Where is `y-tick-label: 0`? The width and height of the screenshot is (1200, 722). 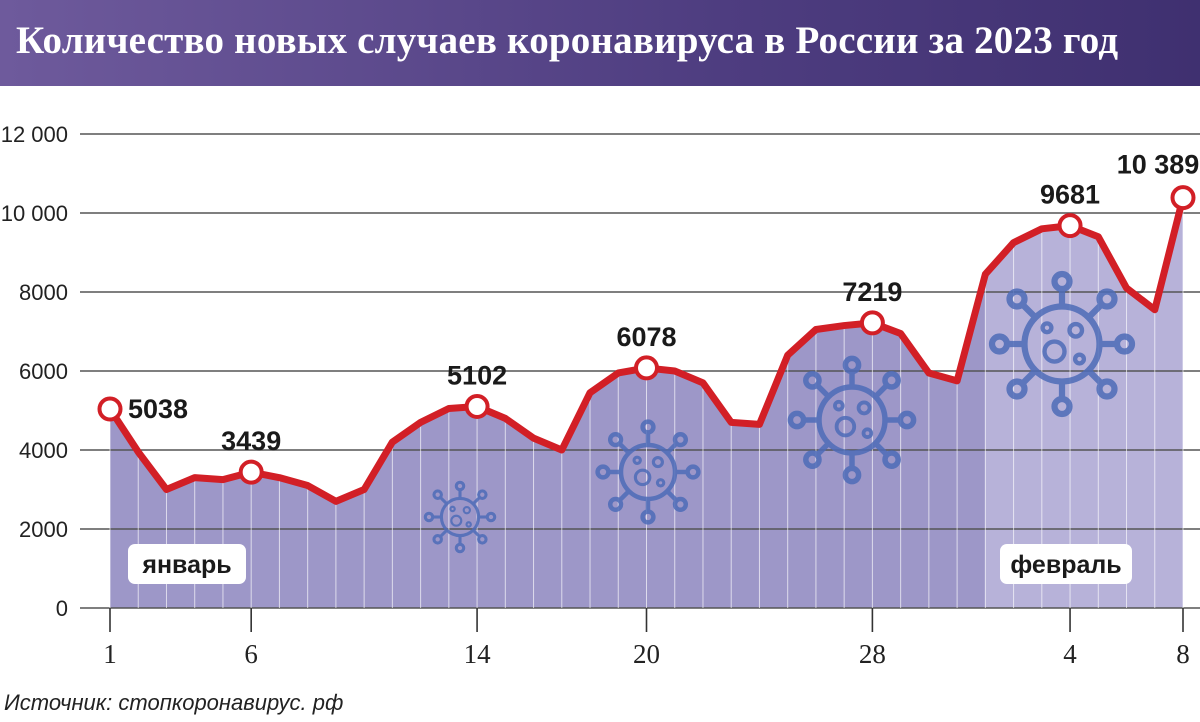
y-tick-label: 0 is located at coordinates (62, 608).